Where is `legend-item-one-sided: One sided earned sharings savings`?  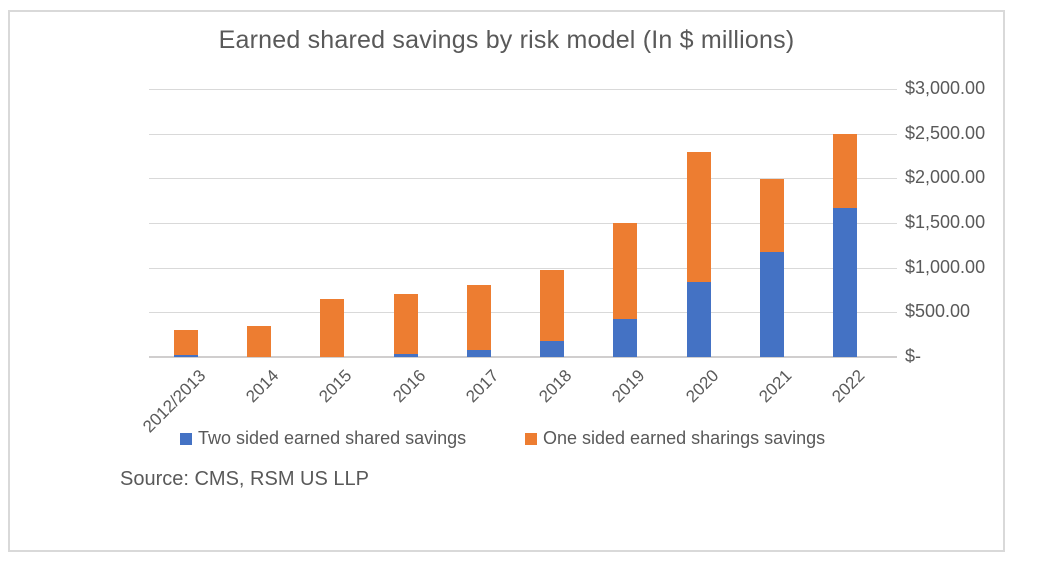 legend-item-one-sided: One sided earned sharings savings is located at coordinates (675, 438).